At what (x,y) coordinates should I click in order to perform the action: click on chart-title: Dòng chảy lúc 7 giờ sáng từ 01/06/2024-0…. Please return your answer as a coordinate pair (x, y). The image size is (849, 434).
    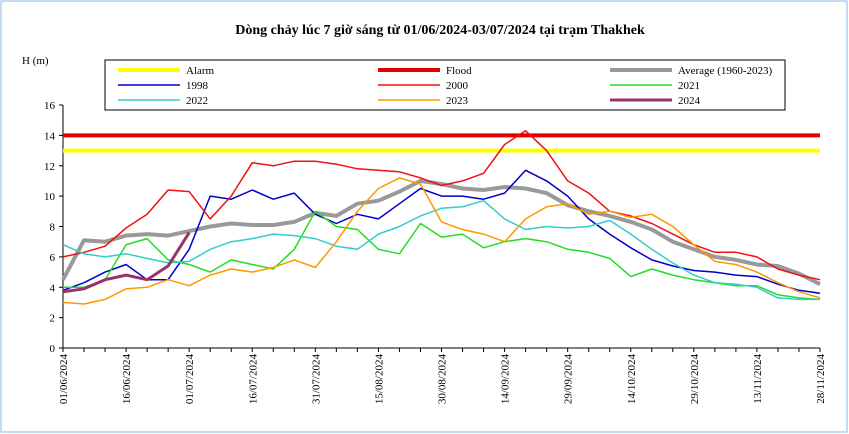
    Looking at the image, I should click on (440, 30).